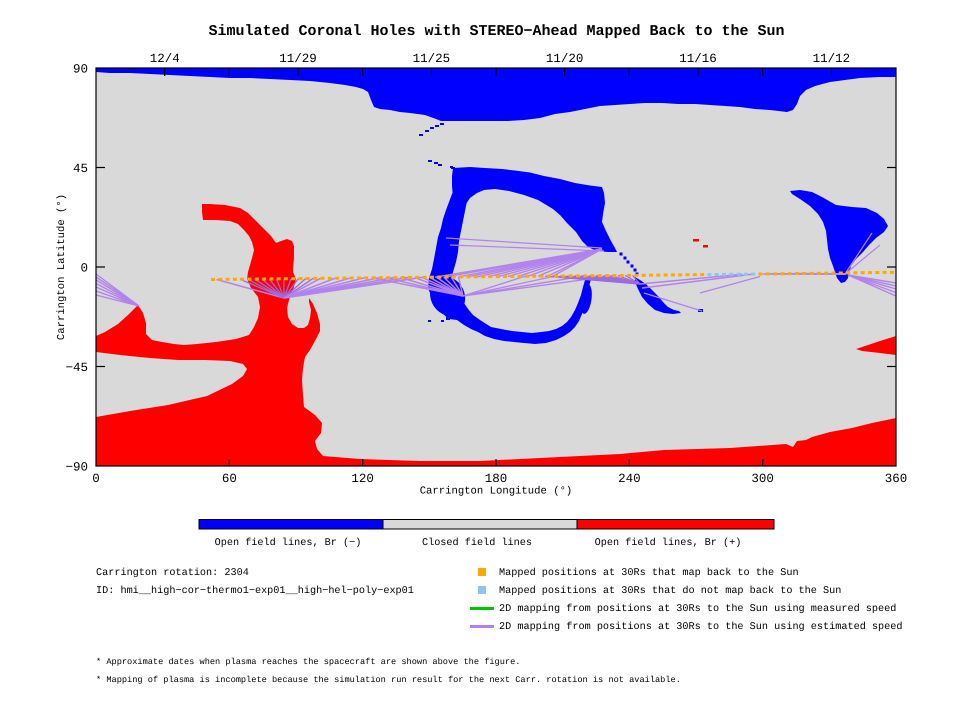 The height and width of the screenshot is (720, 960). Describe the element at coordinates (165, 59) in the screenshot. I see `svg-text: 12/4` at that location.